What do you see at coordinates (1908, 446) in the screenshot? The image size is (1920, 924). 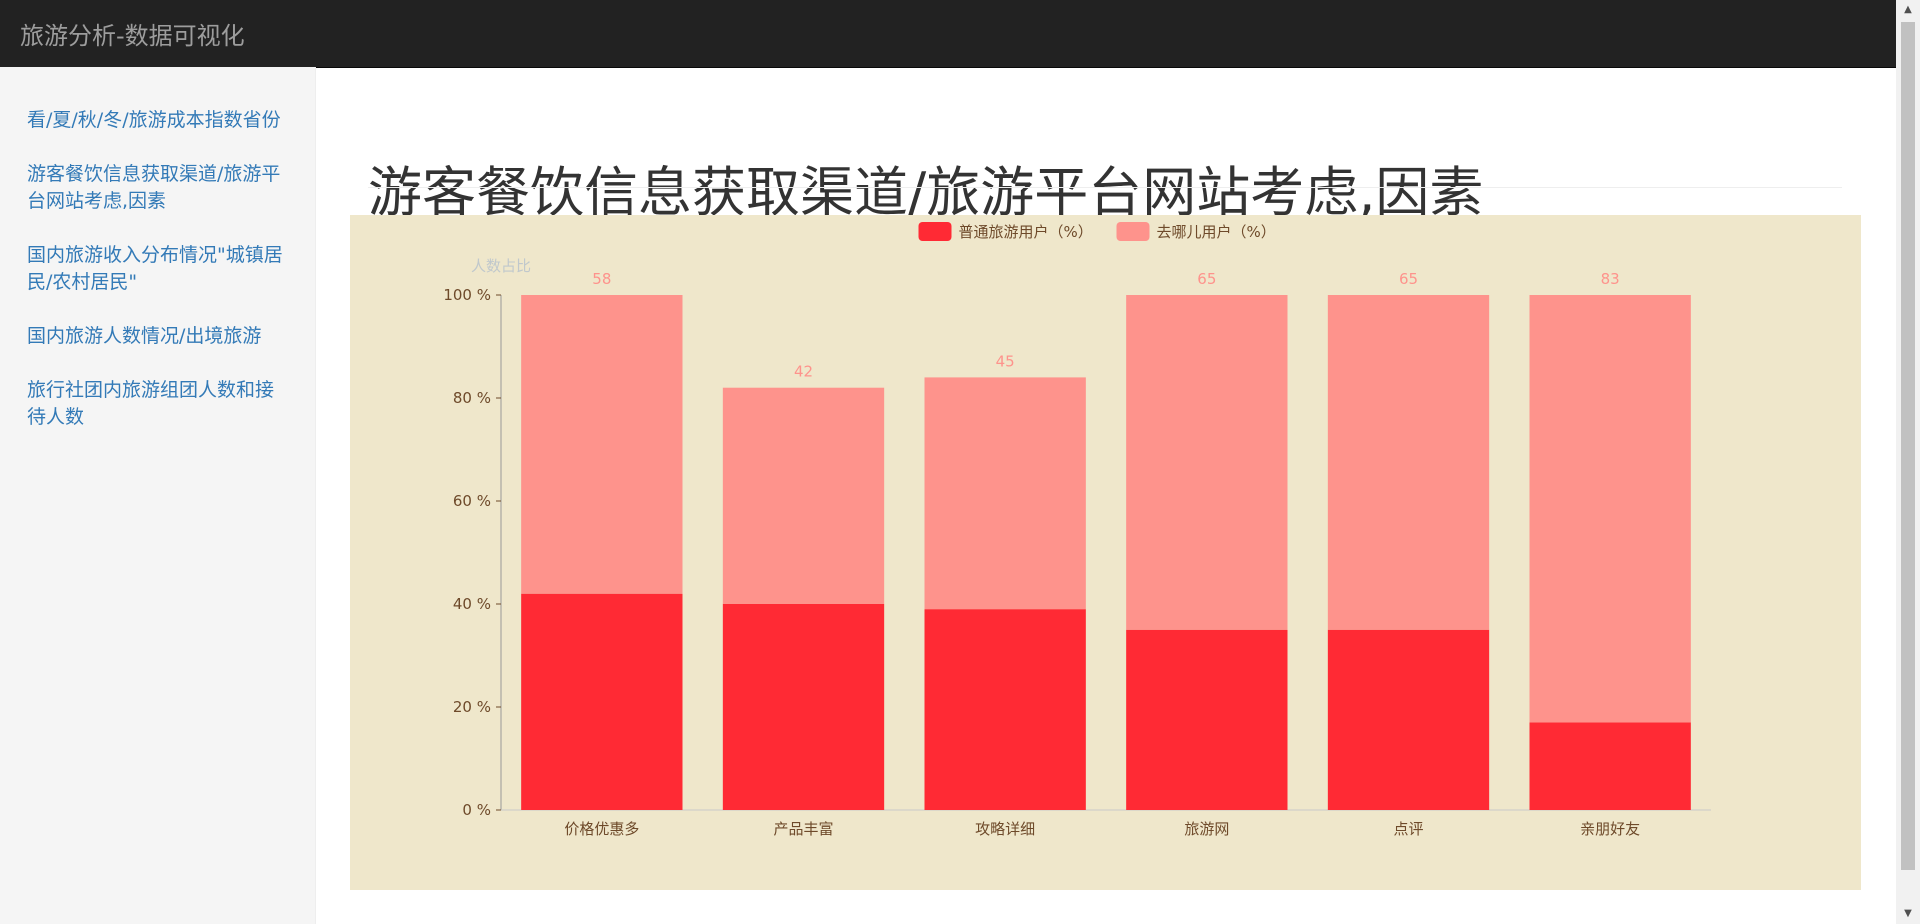 I see `scroll-thumb` at bounding box center [1908, 446].